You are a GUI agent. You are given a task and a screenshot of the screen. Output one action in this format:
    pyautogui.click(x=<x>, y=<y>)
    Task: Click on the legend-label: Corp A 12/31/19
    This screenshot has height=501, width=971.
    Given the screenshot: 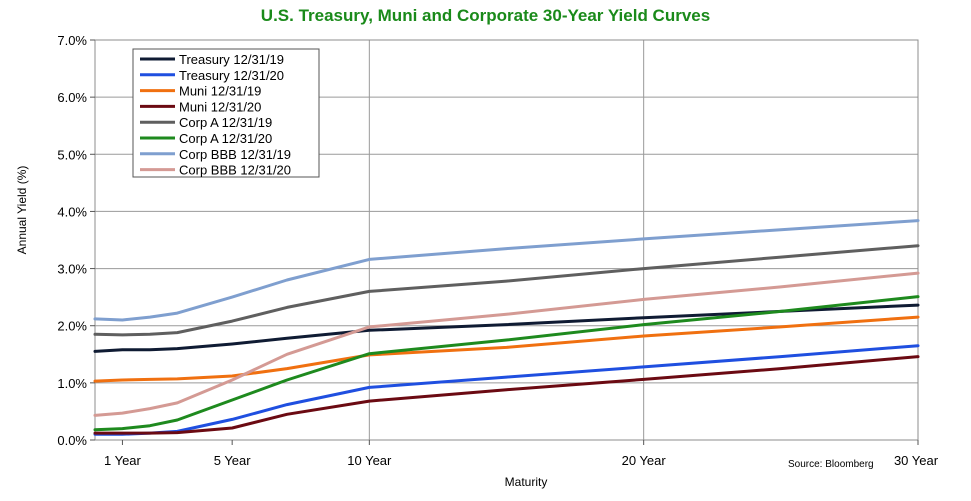 What is the action you would take?
    pyautogui.click(x=225, y=122)
    